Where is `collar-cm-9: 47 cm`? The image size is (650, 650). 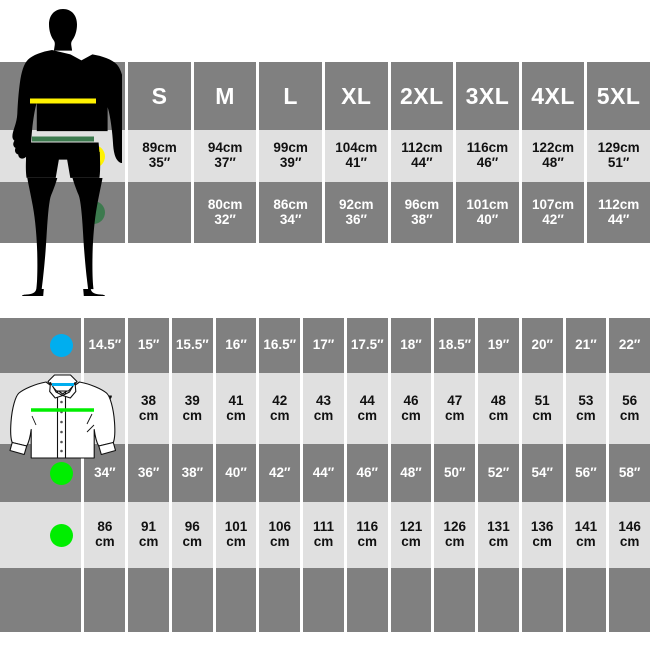 collar-cm-9: 47 cm is located at coordinates (456, 408).